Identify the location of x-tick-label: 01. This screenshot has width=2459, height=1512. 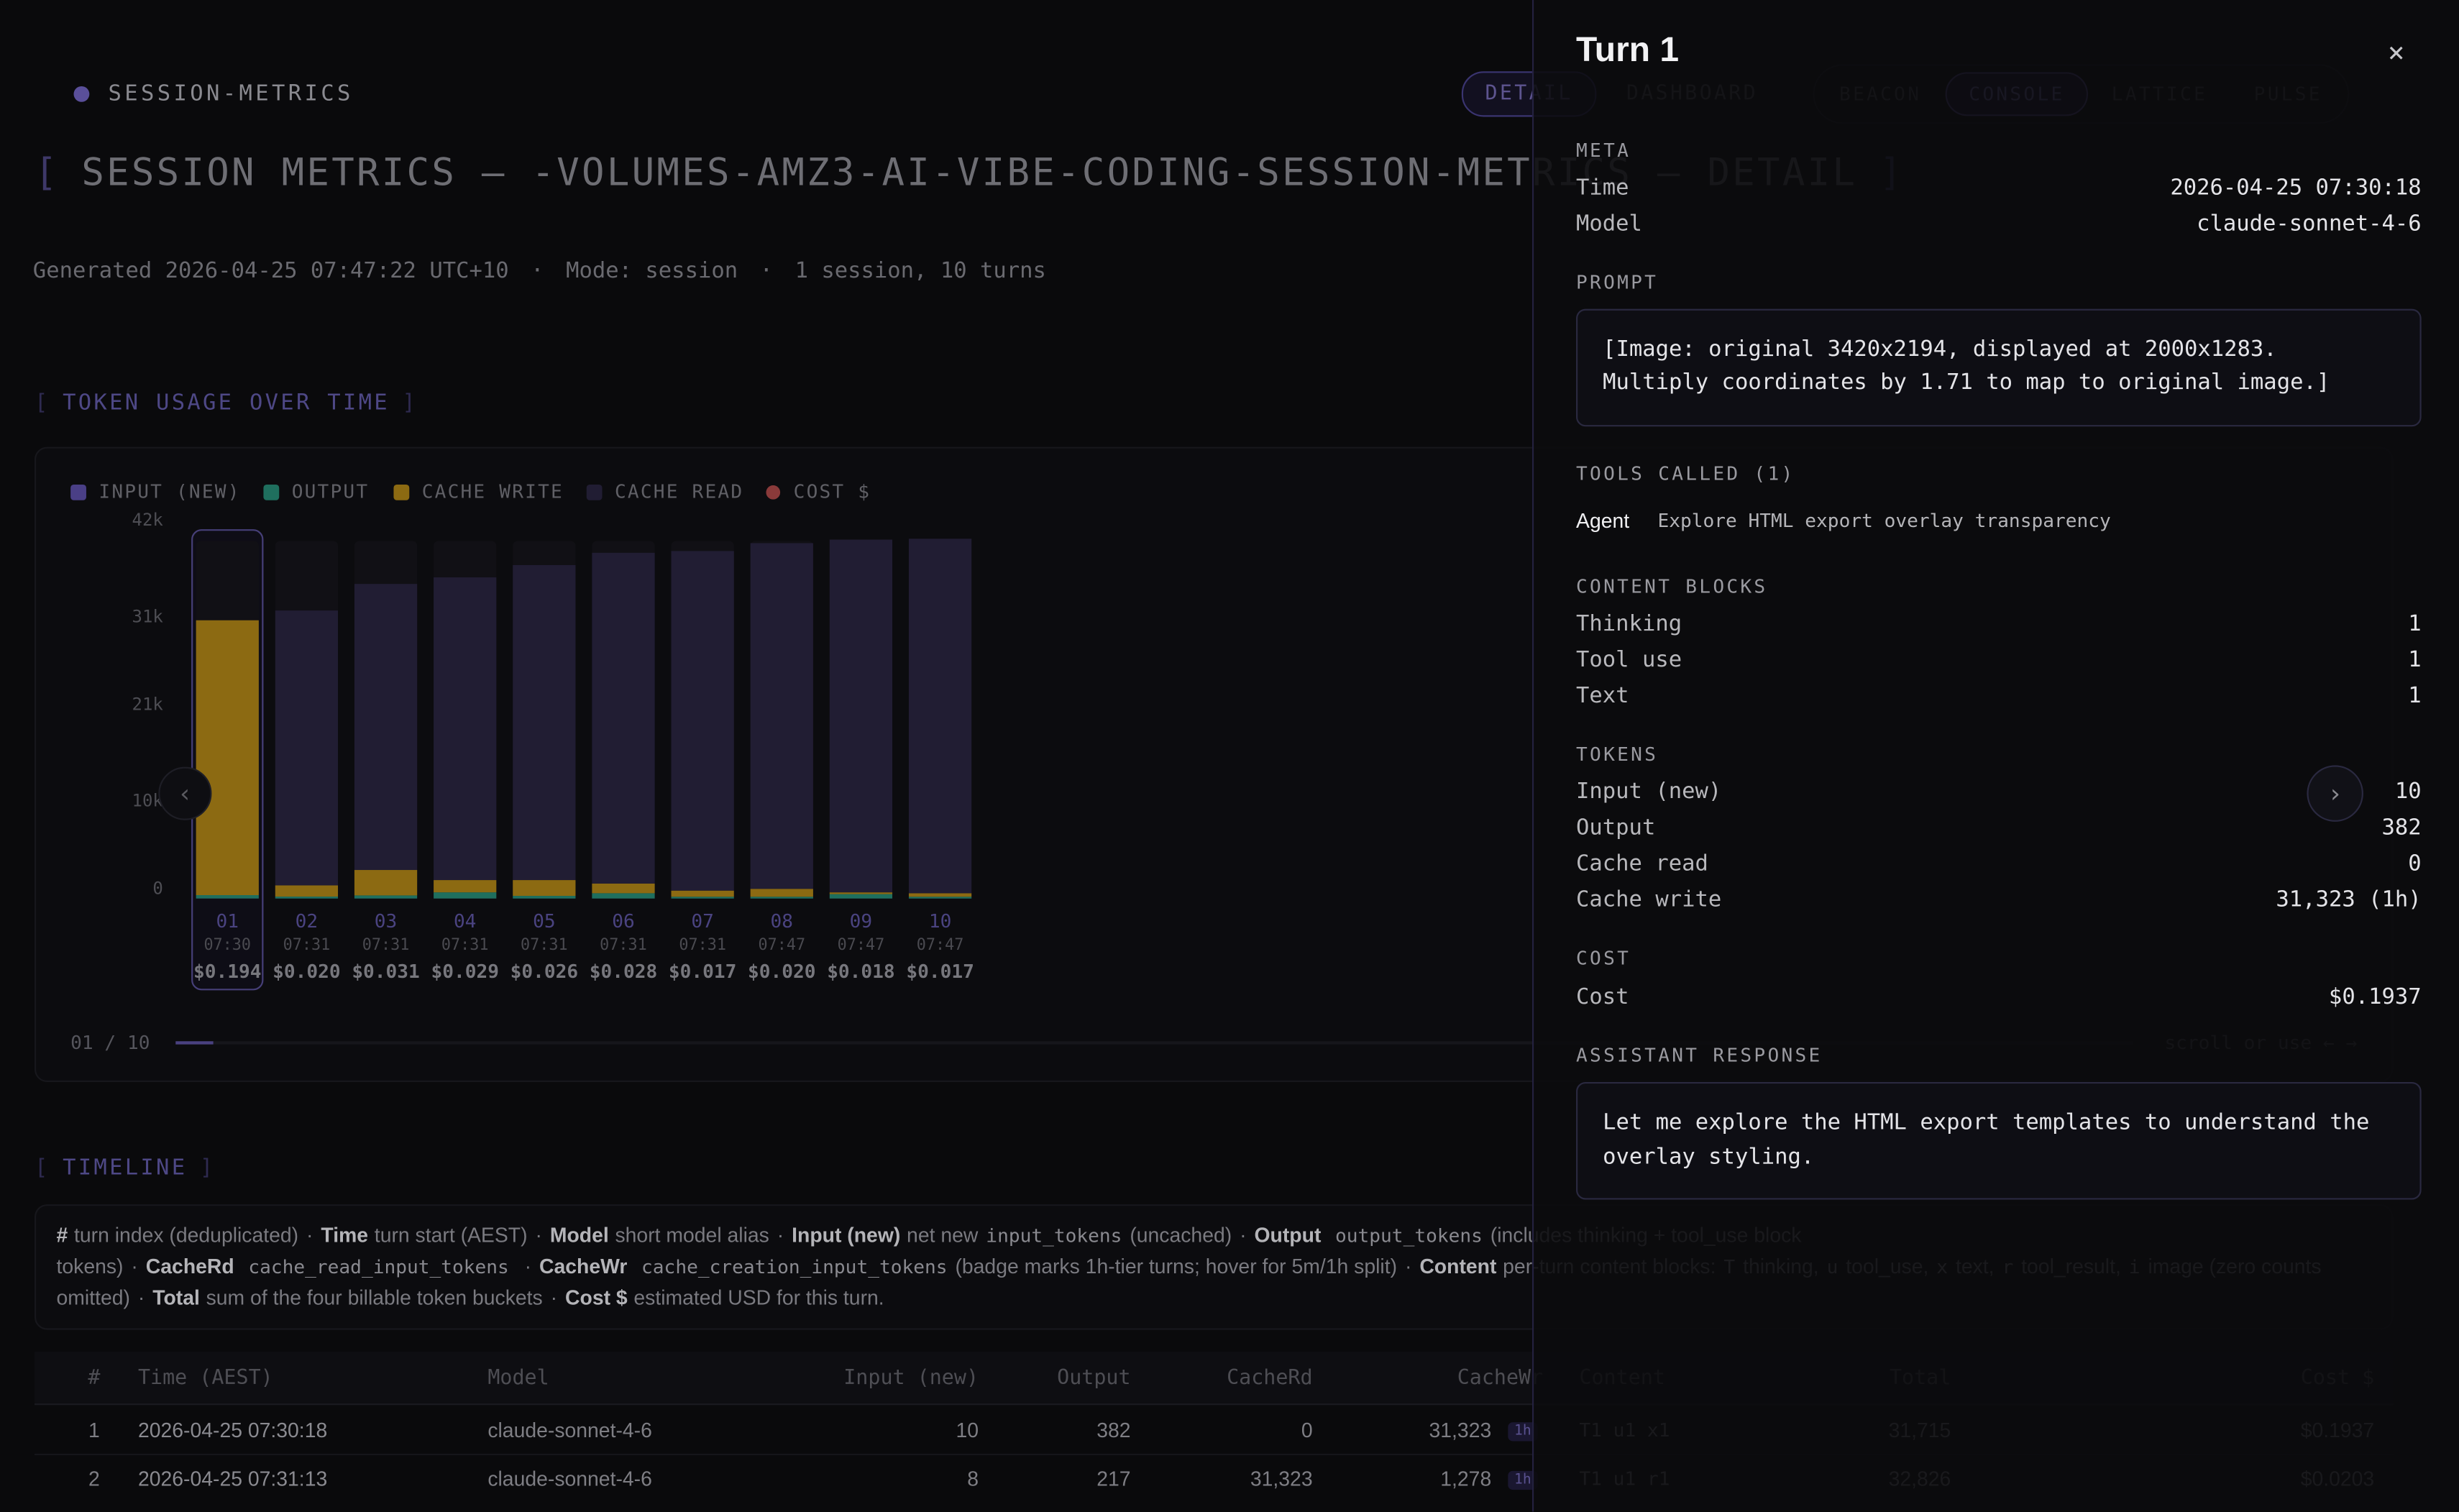
(228, 922).